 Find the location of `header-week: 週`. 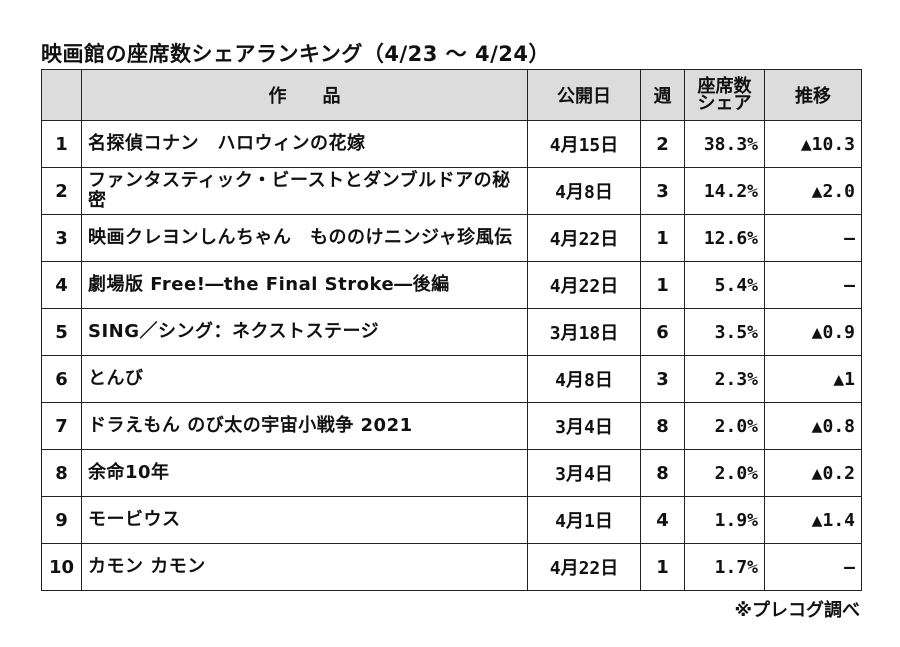

header-week: 週 is located at coordinates (662, 95).